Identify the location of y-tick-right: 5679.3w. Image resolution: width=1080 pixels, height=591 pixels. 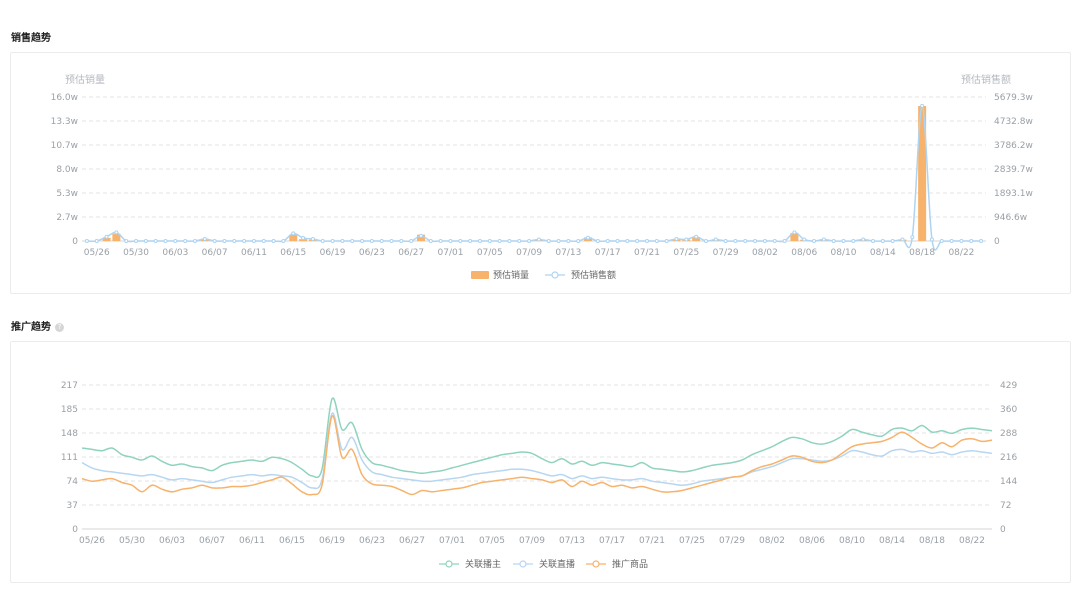
(1013, 98).